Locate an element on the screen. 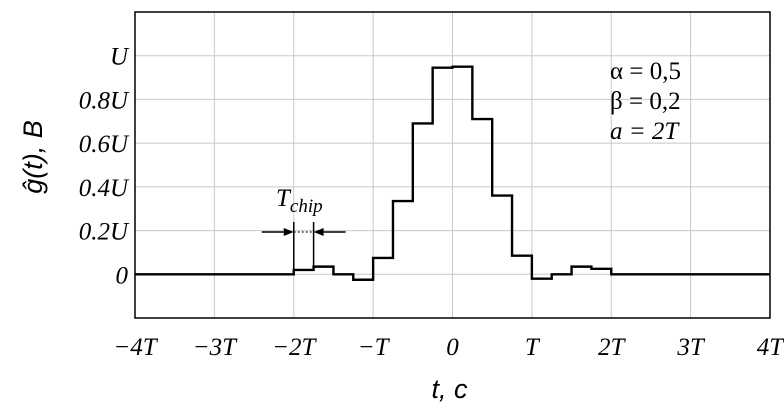  x-tick-labels: −4T −3T −2T −T 0 T 2T 3T 4T is located at coordinates (448, 347).